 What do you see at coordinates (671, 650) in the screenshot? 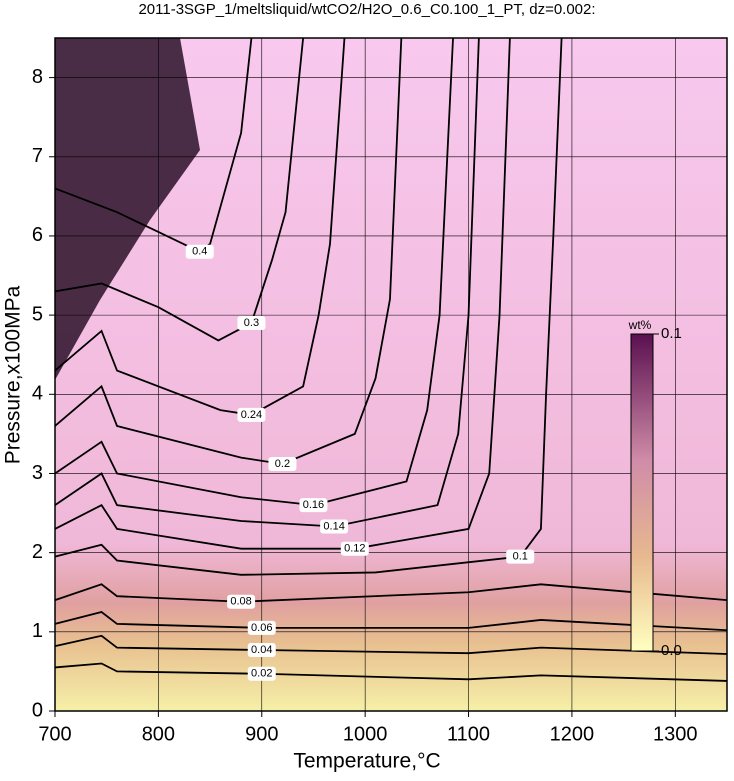
I see `colorbar-tick-label: 0.0` at bounding box center [671, 650].